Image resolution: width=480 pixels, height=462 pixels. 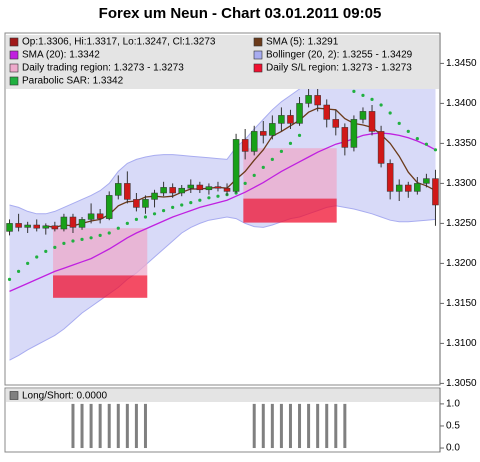 What do you see at coordinates (461, 103) in the screenshot?
I see `y-tick-label: 1.3400` at bounding box center [461, 103].